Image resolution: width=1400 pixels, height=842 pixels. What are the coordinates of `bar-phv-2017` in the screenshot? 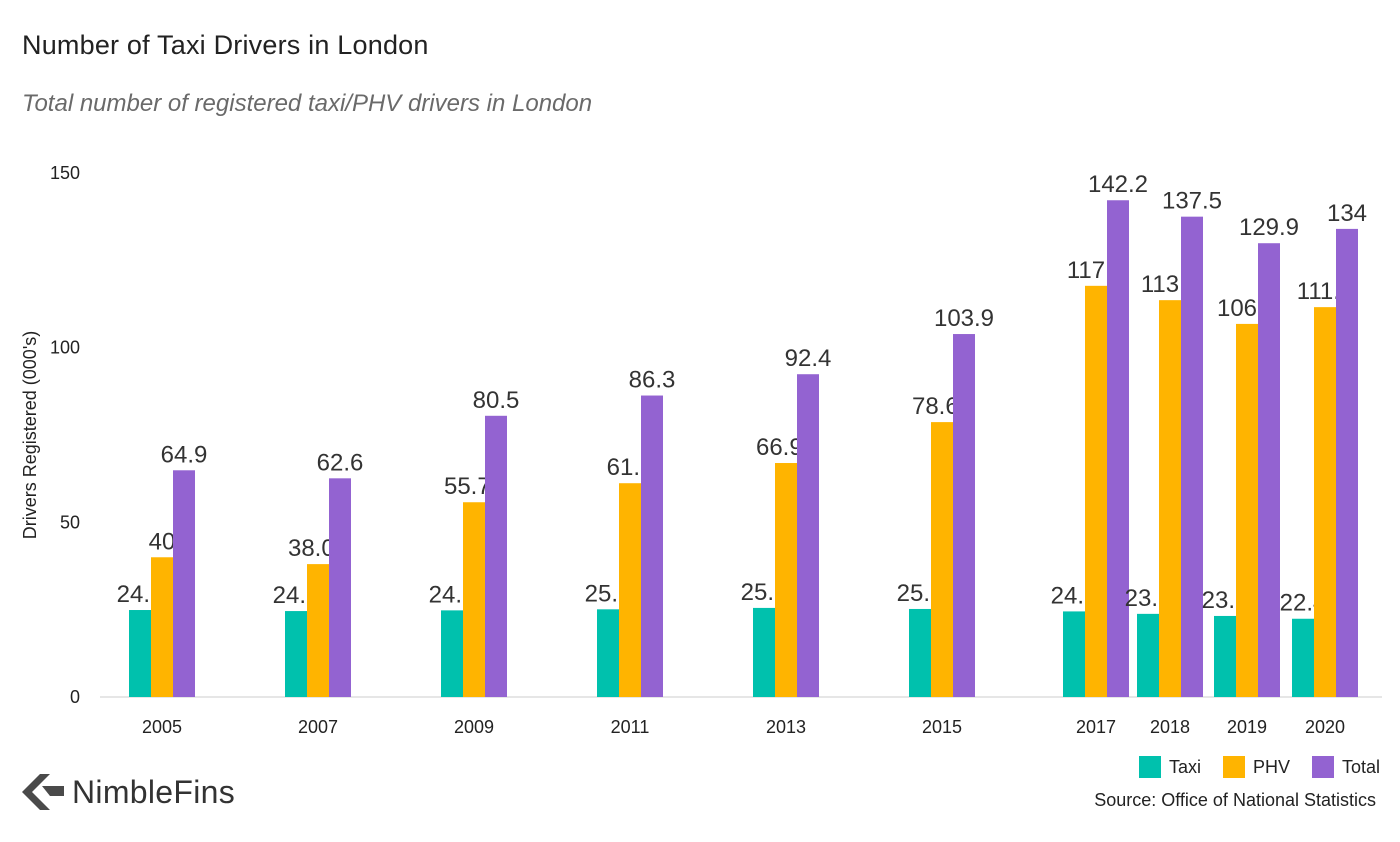 It's located at (1096, 491).